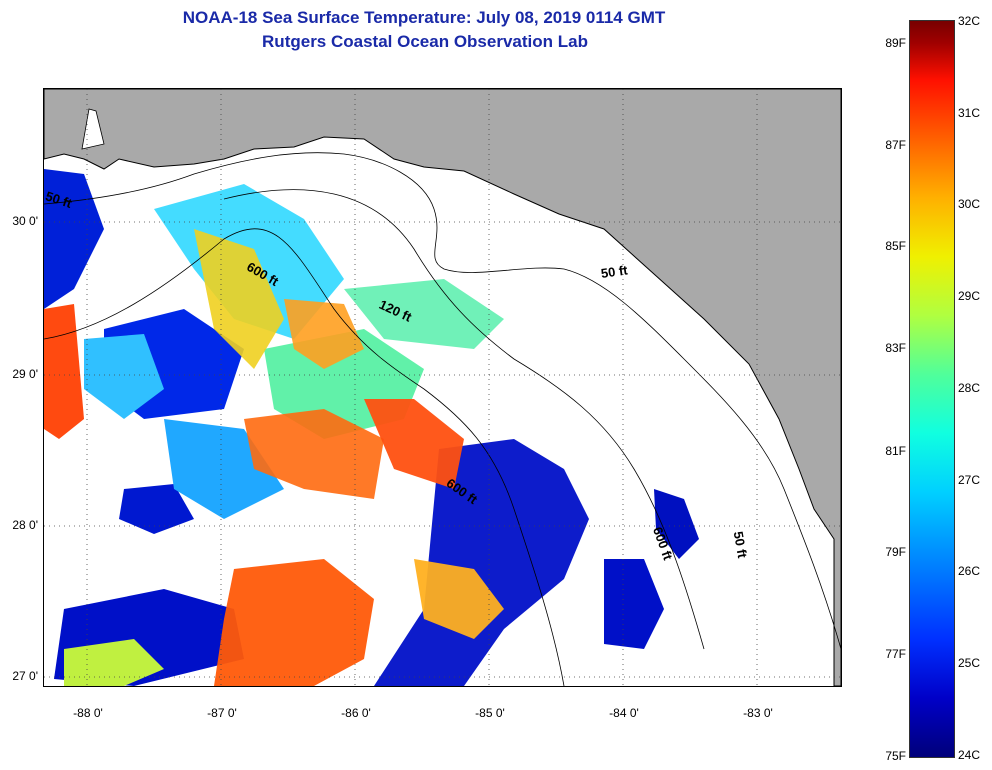 Image resolution: width=992 pixels, height=770 pixels. Describe the element at coordinates (969, 480) in the screenshot. I see `colorbar-c-label: 27C` at that location.